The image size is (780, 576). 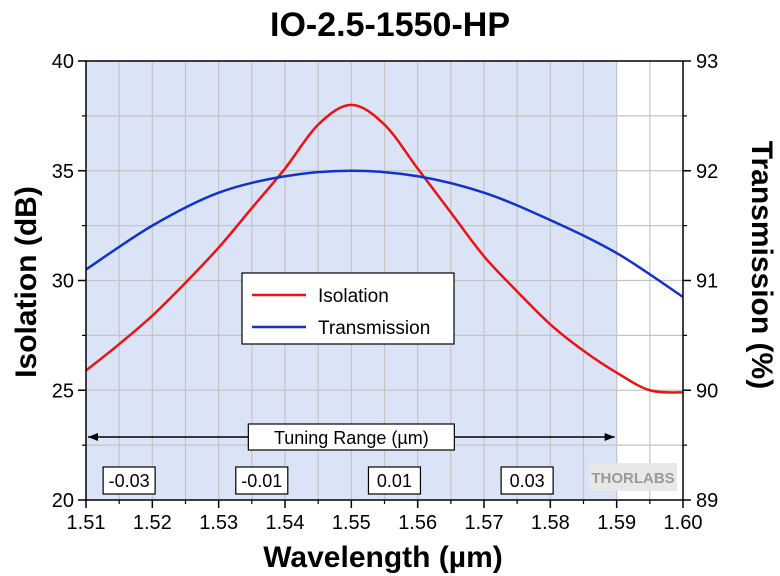 What do you see at coordinates (683, 523) in the screenshot?
I see `x-tick-label: 1.60` at bounding box center [683, 523].